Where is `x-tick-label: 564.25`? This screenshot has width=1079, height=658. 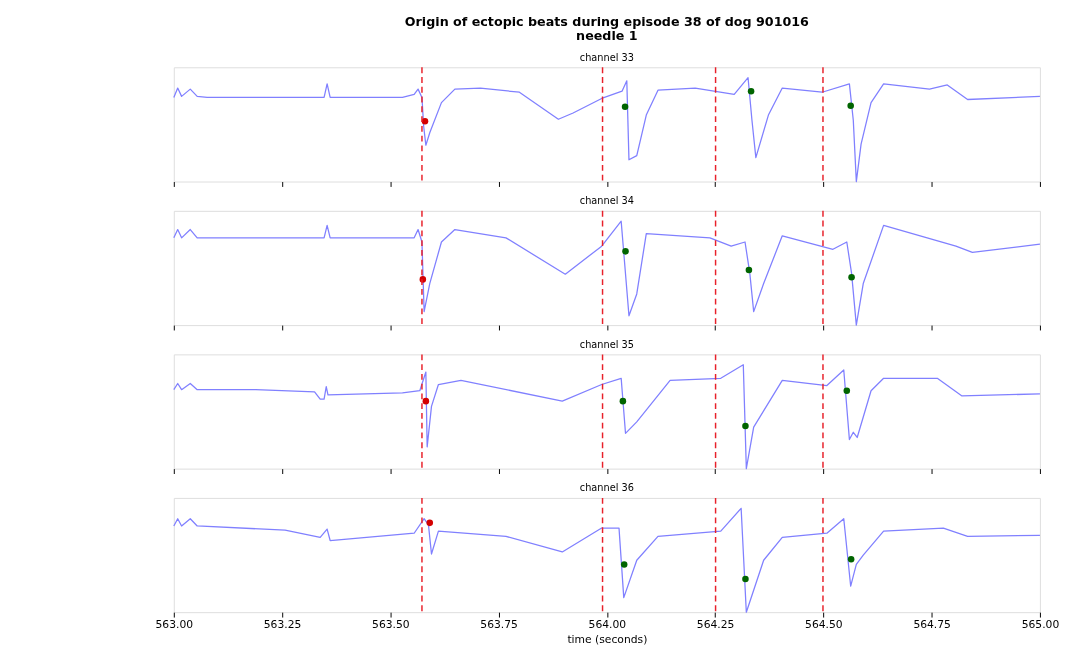 x-tick-label: 564.25 is located at coordinates (715, 625).